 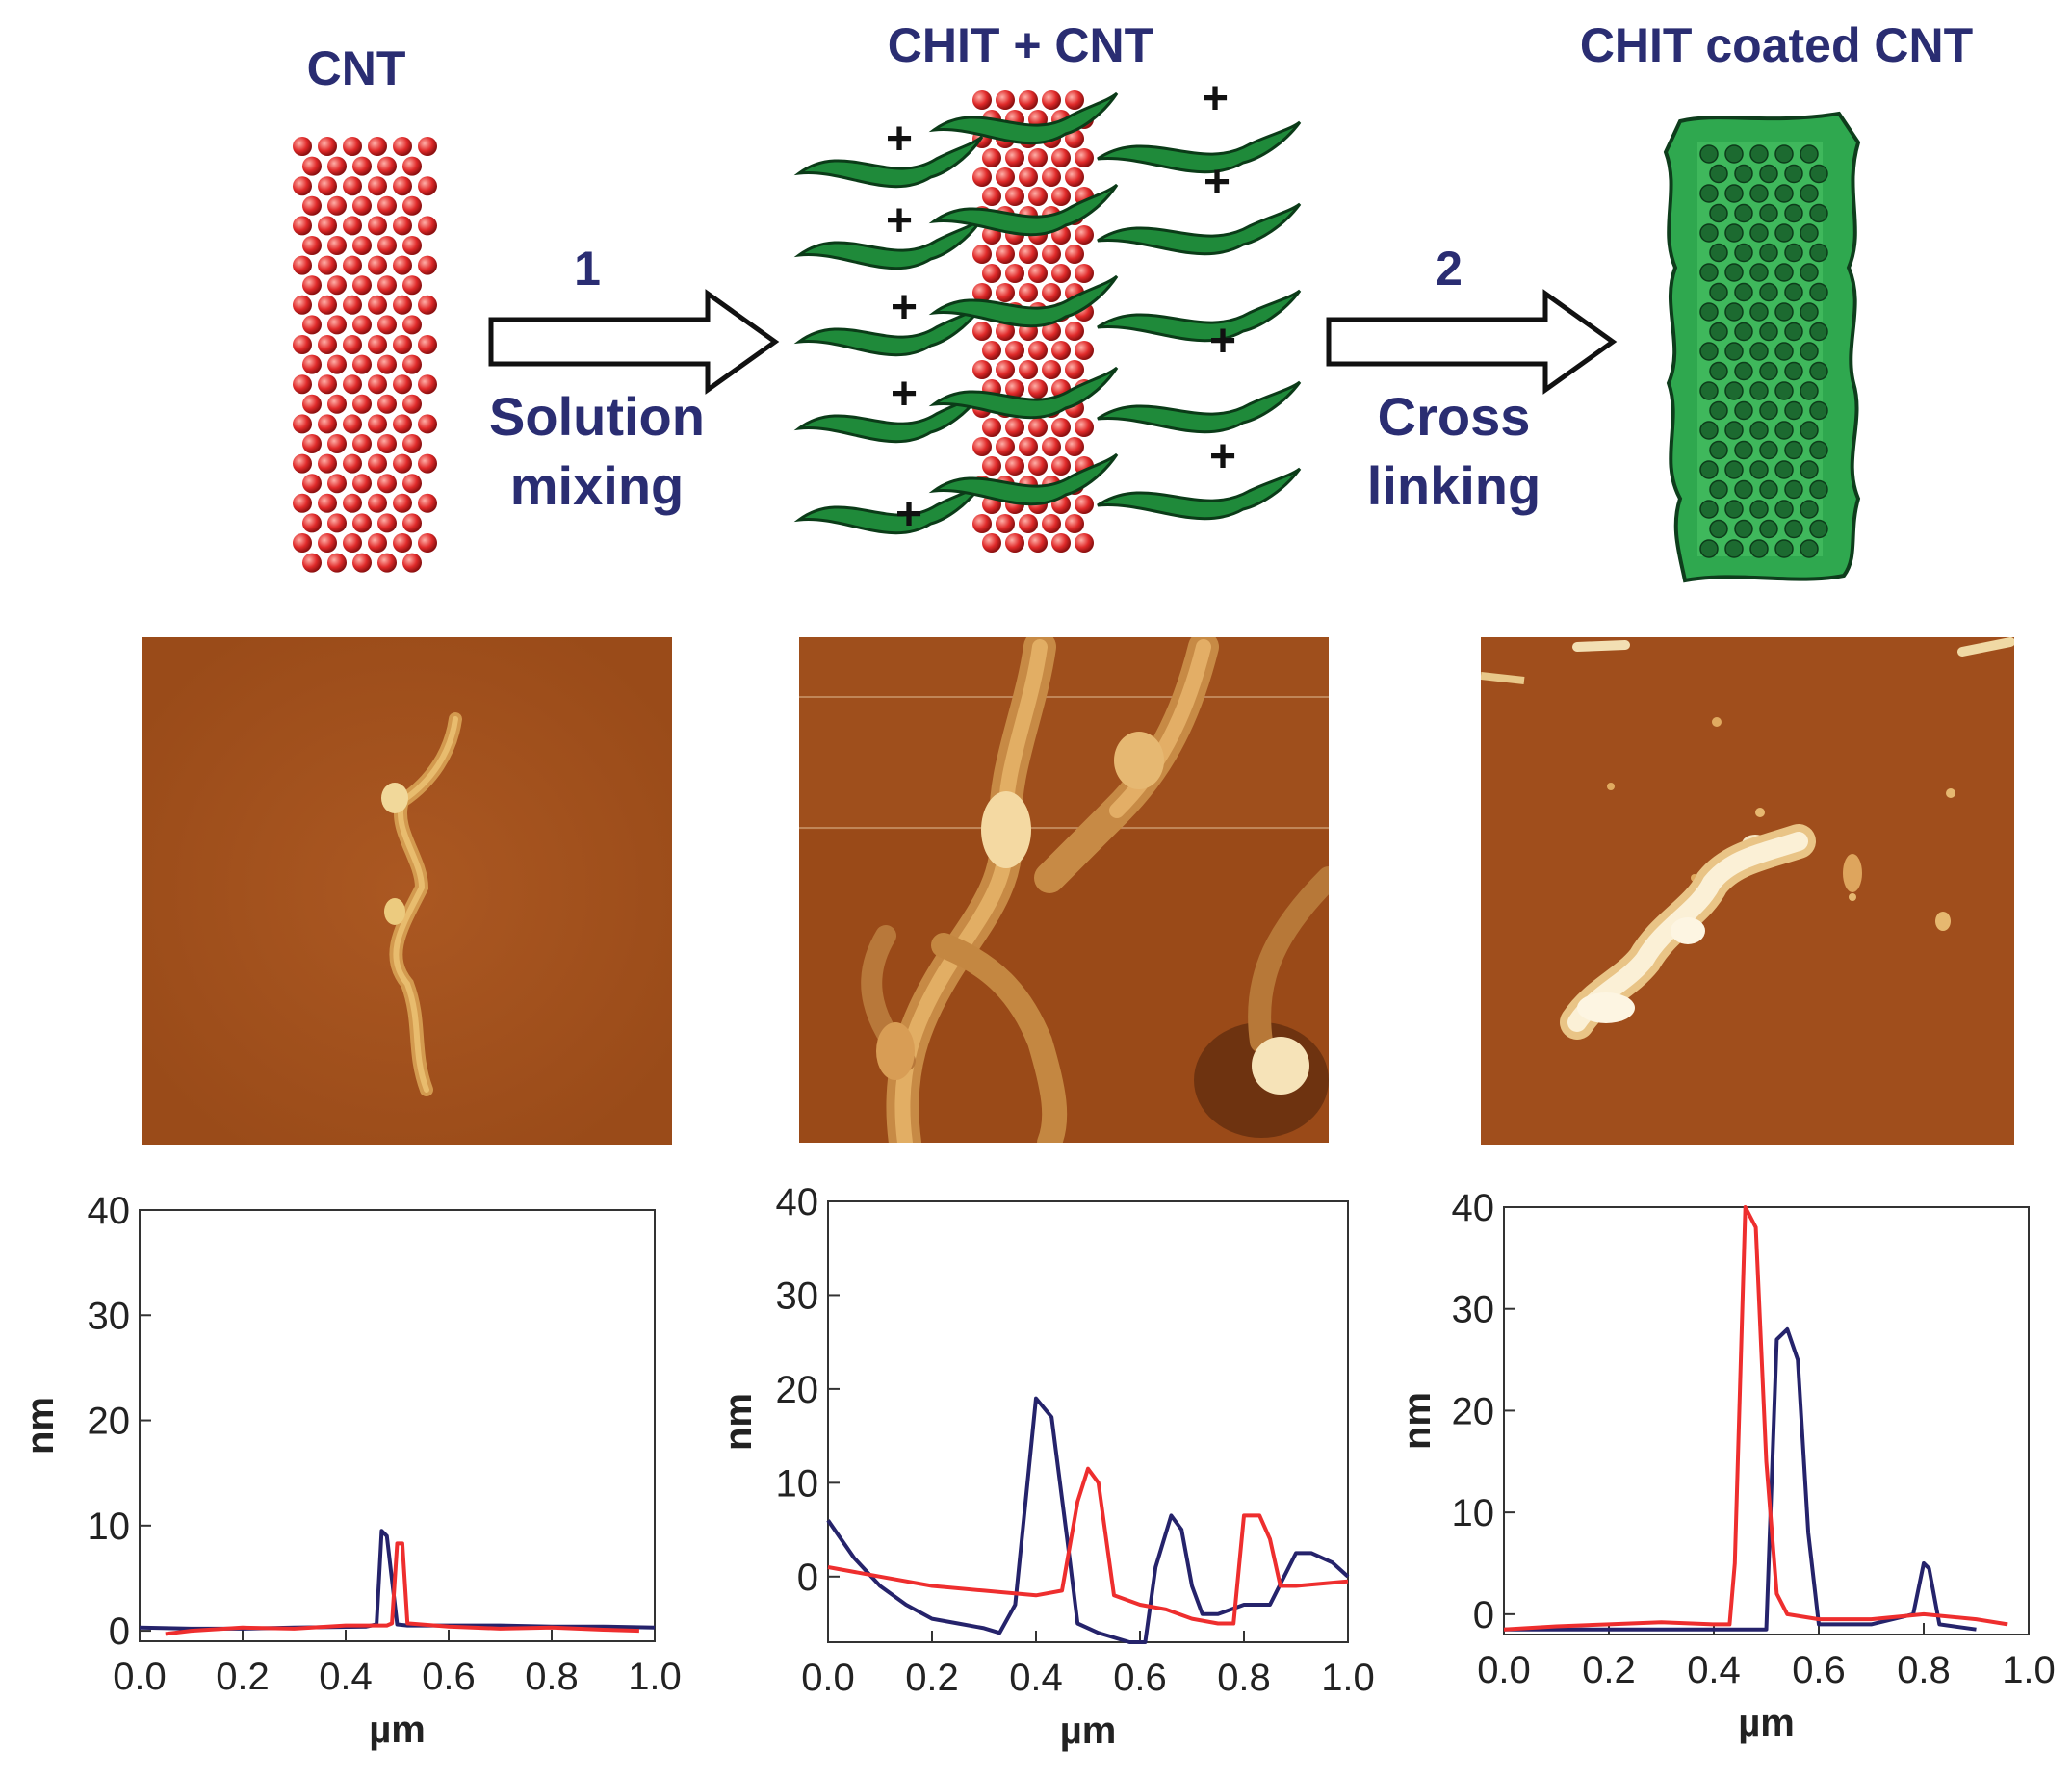 I want to click on arrow-step-2-icon, so click(x=1472, y=342).